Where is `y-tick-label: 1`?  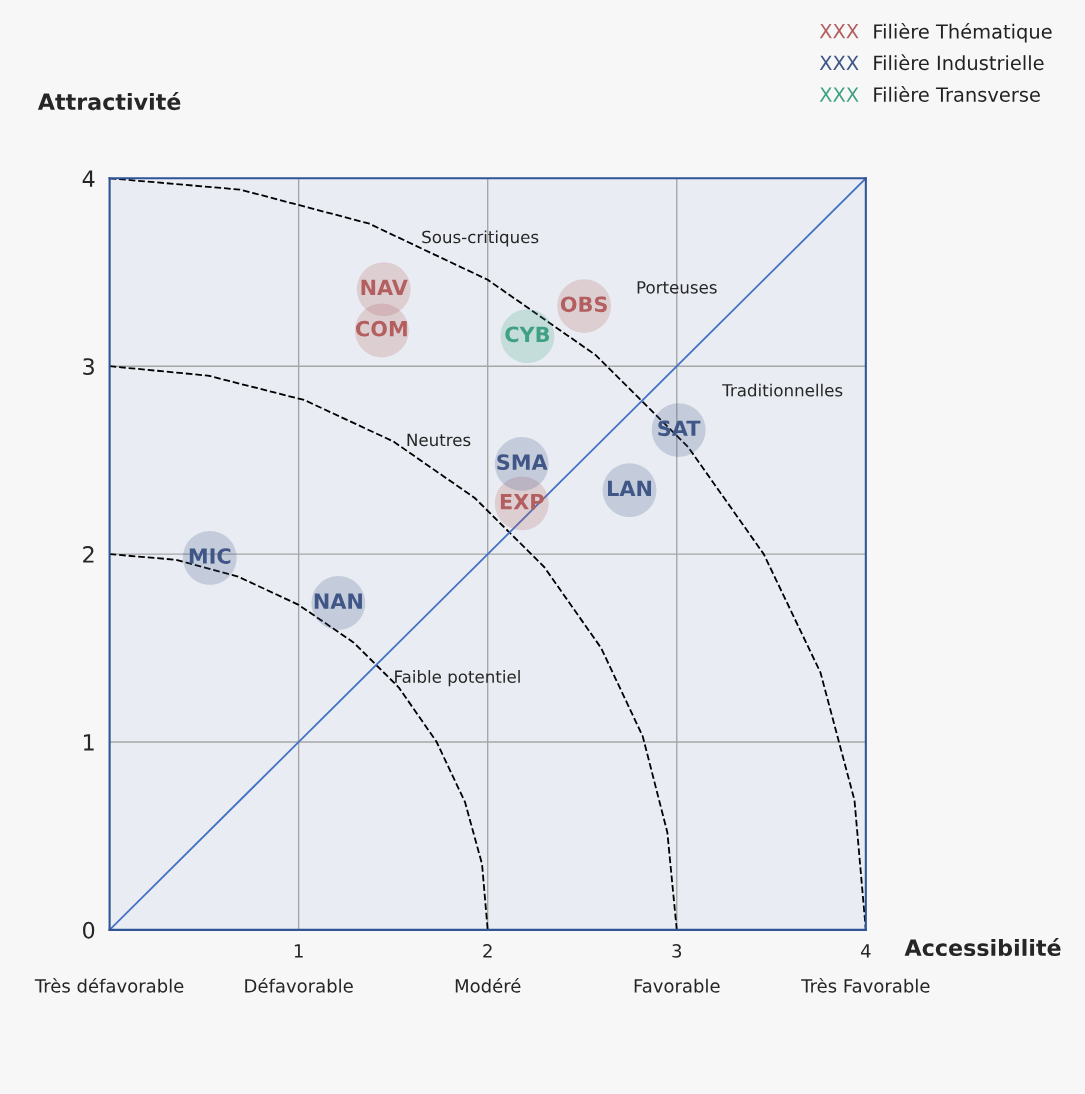
y-tick-label: 1 is located at coordinates (89, 742).